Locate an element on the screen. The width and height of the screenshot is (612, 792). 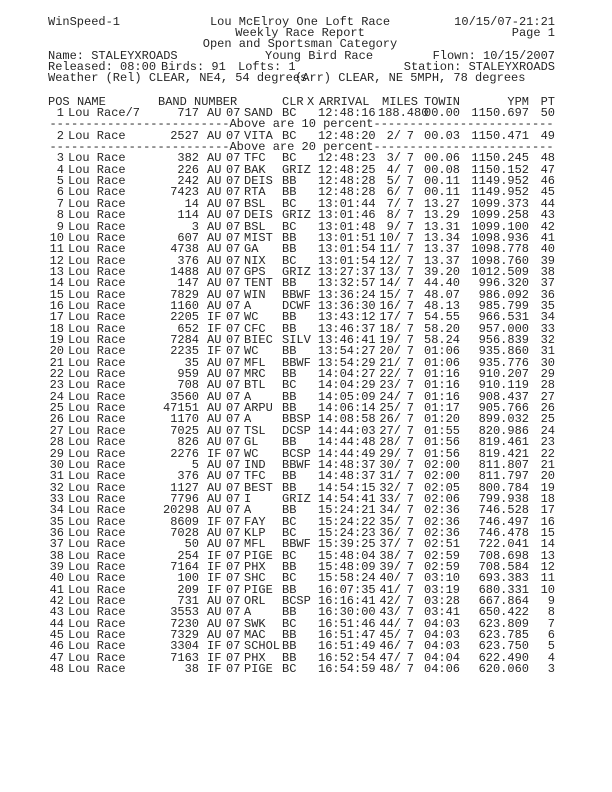
cell-towin: 03:19 is located at coordinates (442, 589).